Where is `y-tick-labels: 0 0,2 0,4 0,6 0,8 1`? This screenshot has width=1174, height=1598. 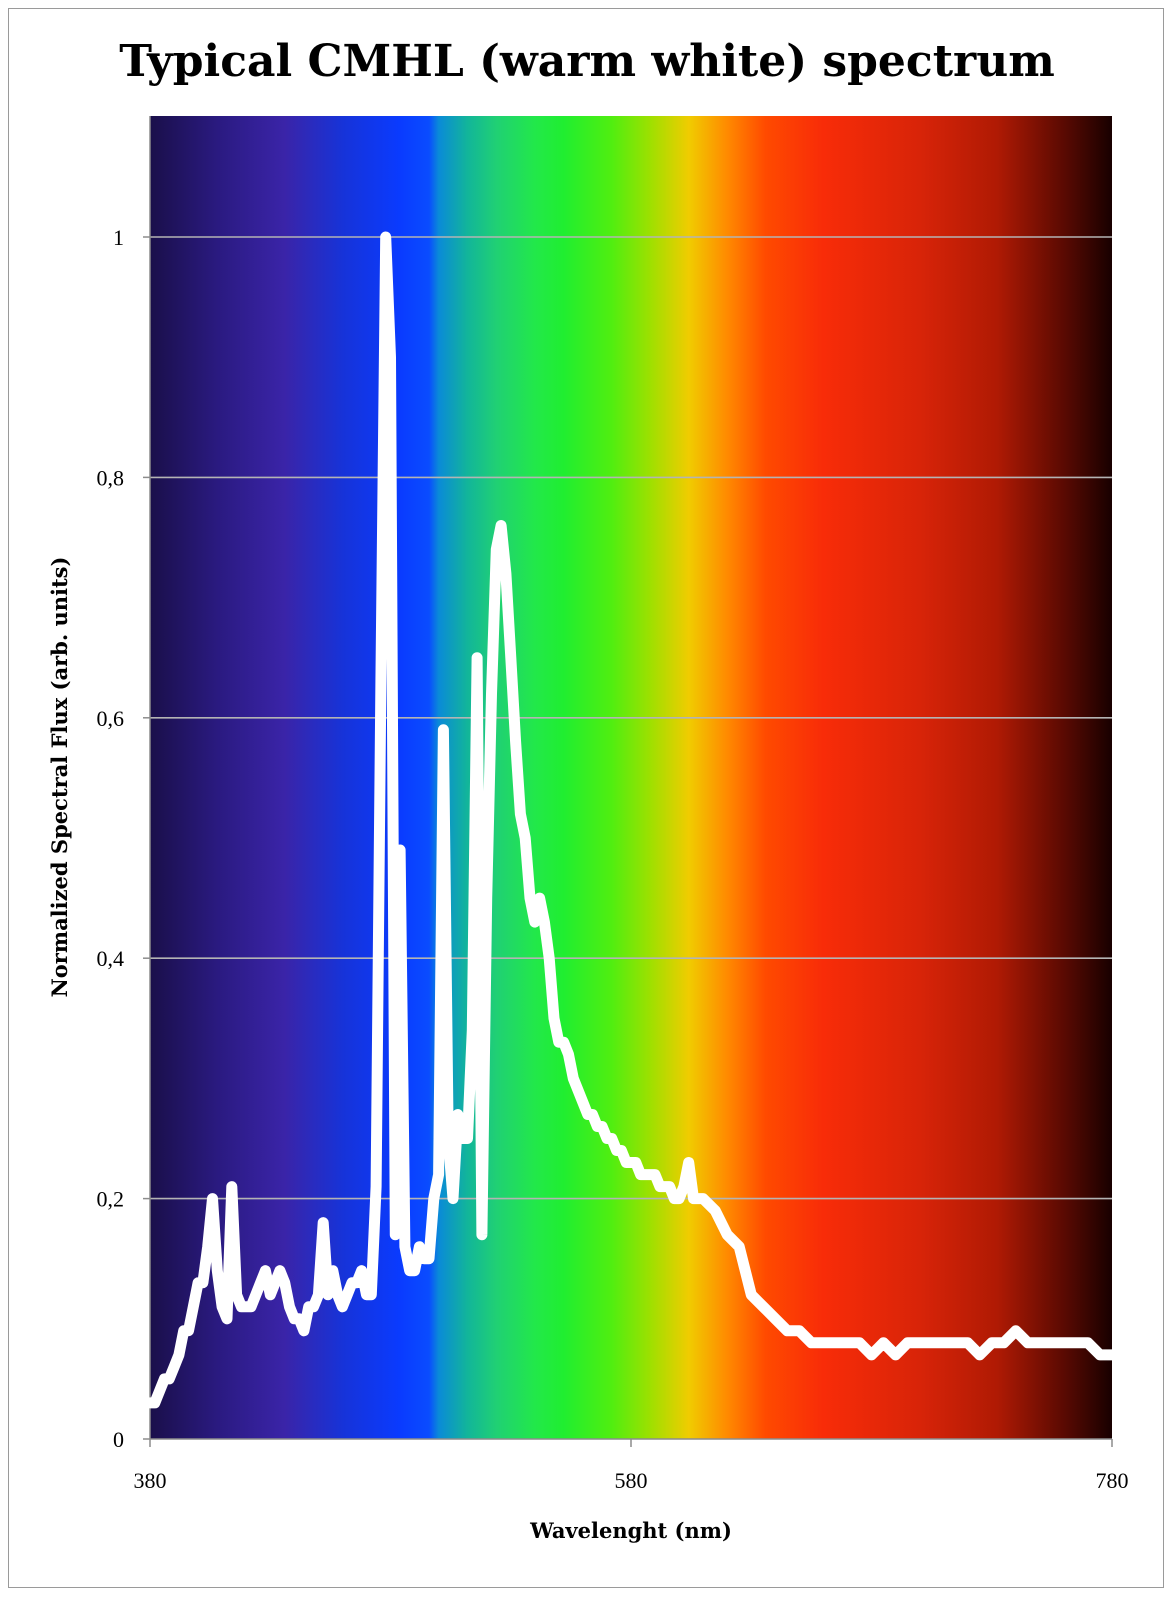 y-tick-labels: 0 0,2 0,4 0,6 0,8 1 is located at coordinates (111, 838).